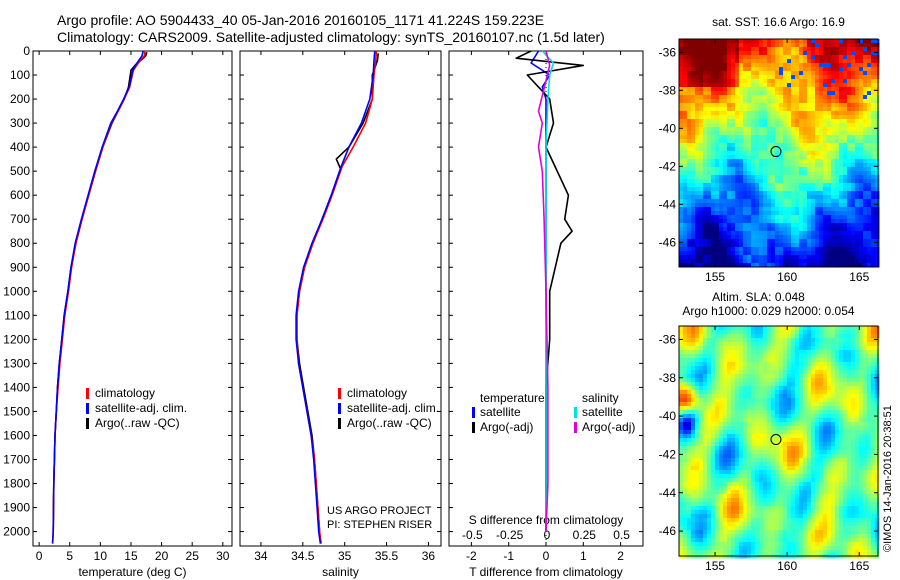 The image size is (900, 580). Describe the element at coordinates (500, 412) in the screenshot. I see `legend-label: satellite` at that location.